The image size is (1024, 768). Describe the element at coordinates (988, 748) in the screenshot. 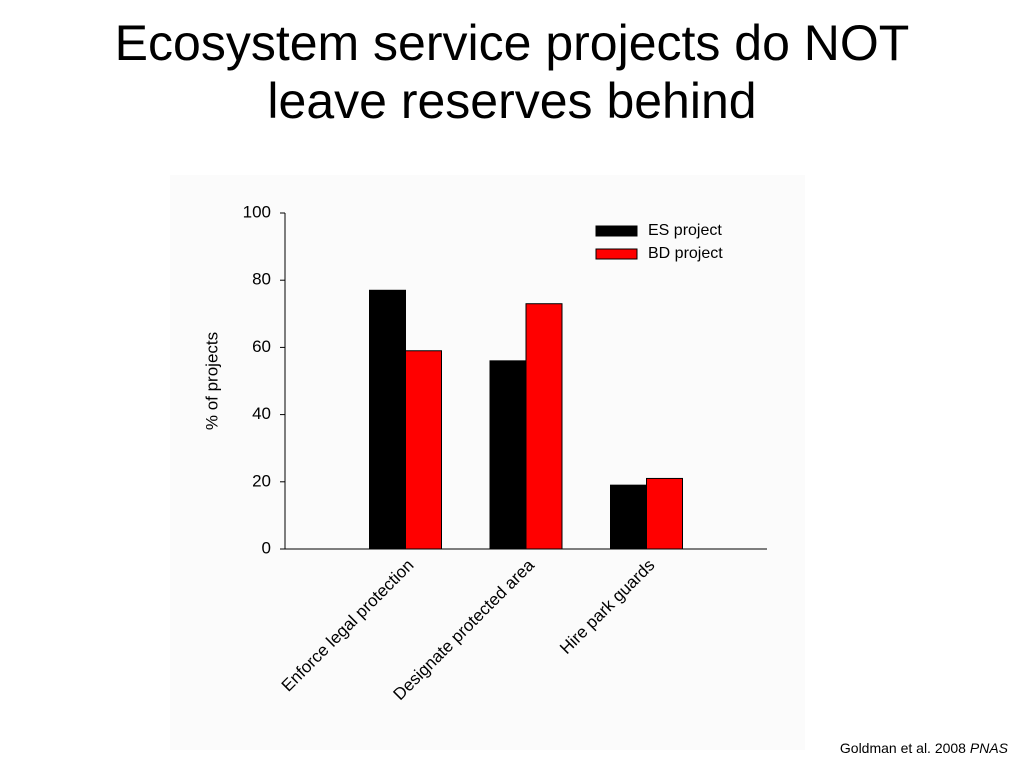

I see `citation-journal: PNAS` at that location.